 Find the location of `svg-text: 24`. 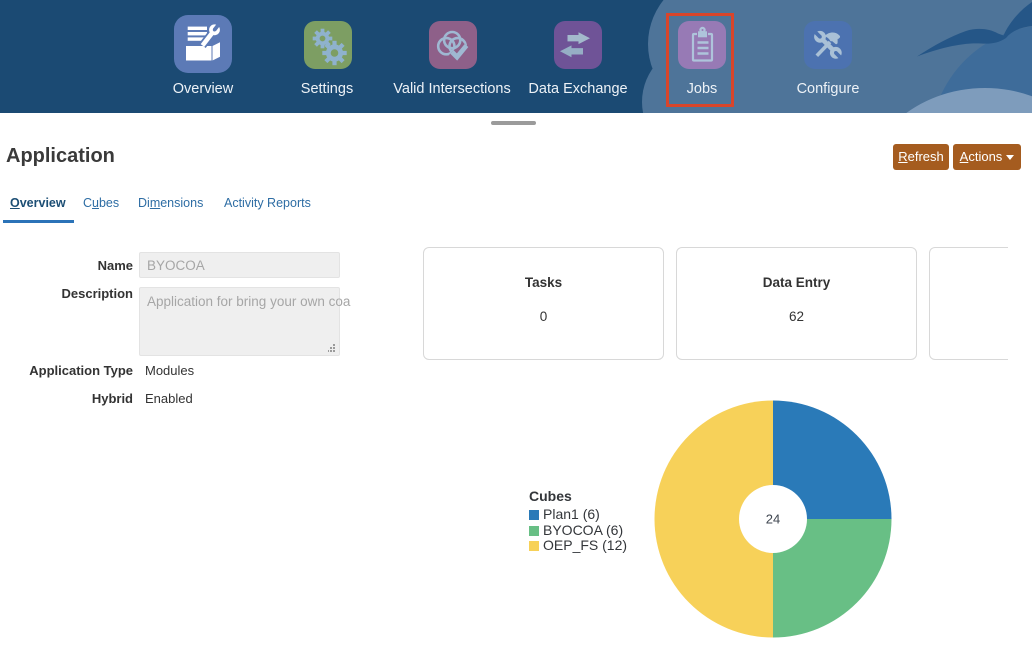

svg-text: 24 is located at coordinates (773, 519).